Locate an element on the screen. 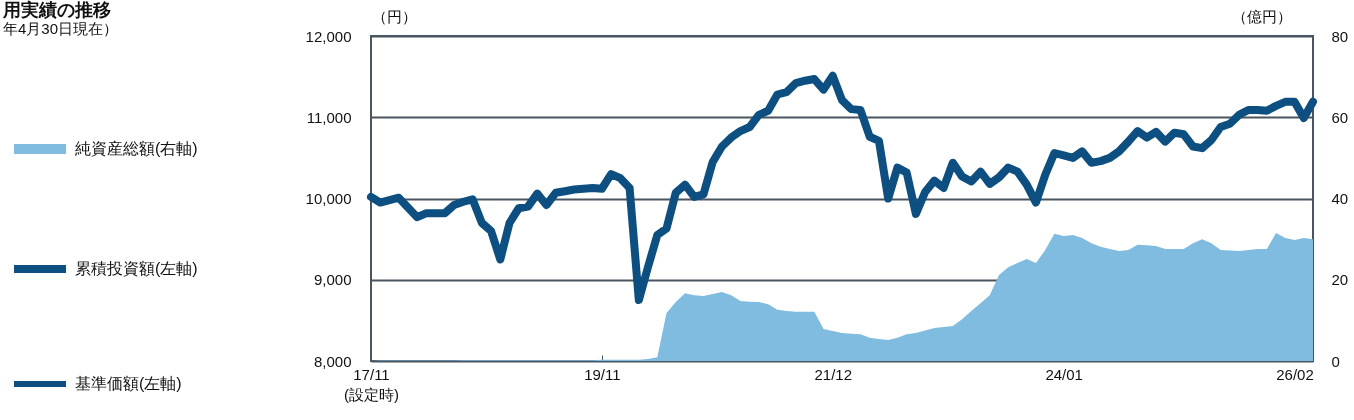 This screenshot has width=1354, height=420. y-tick-label: 10,000 is located at coordinates (328, 198).